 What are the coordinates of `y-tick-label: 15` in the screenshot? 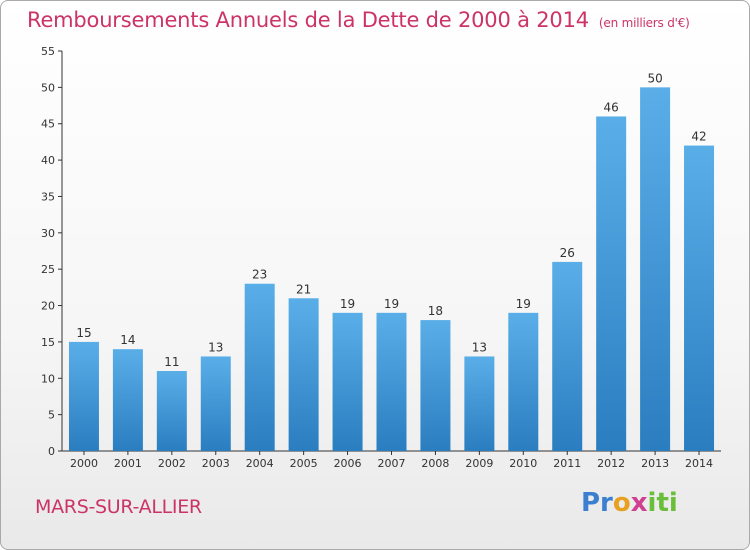 It's located at (48, 342).